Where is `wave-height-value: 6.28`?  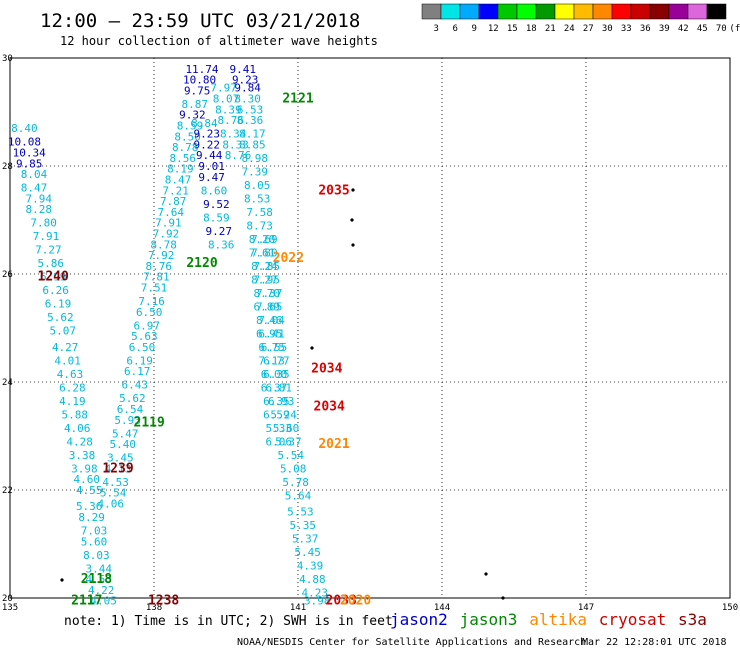
wave-height-value: 6.28 is located at coordinates (72, 387).